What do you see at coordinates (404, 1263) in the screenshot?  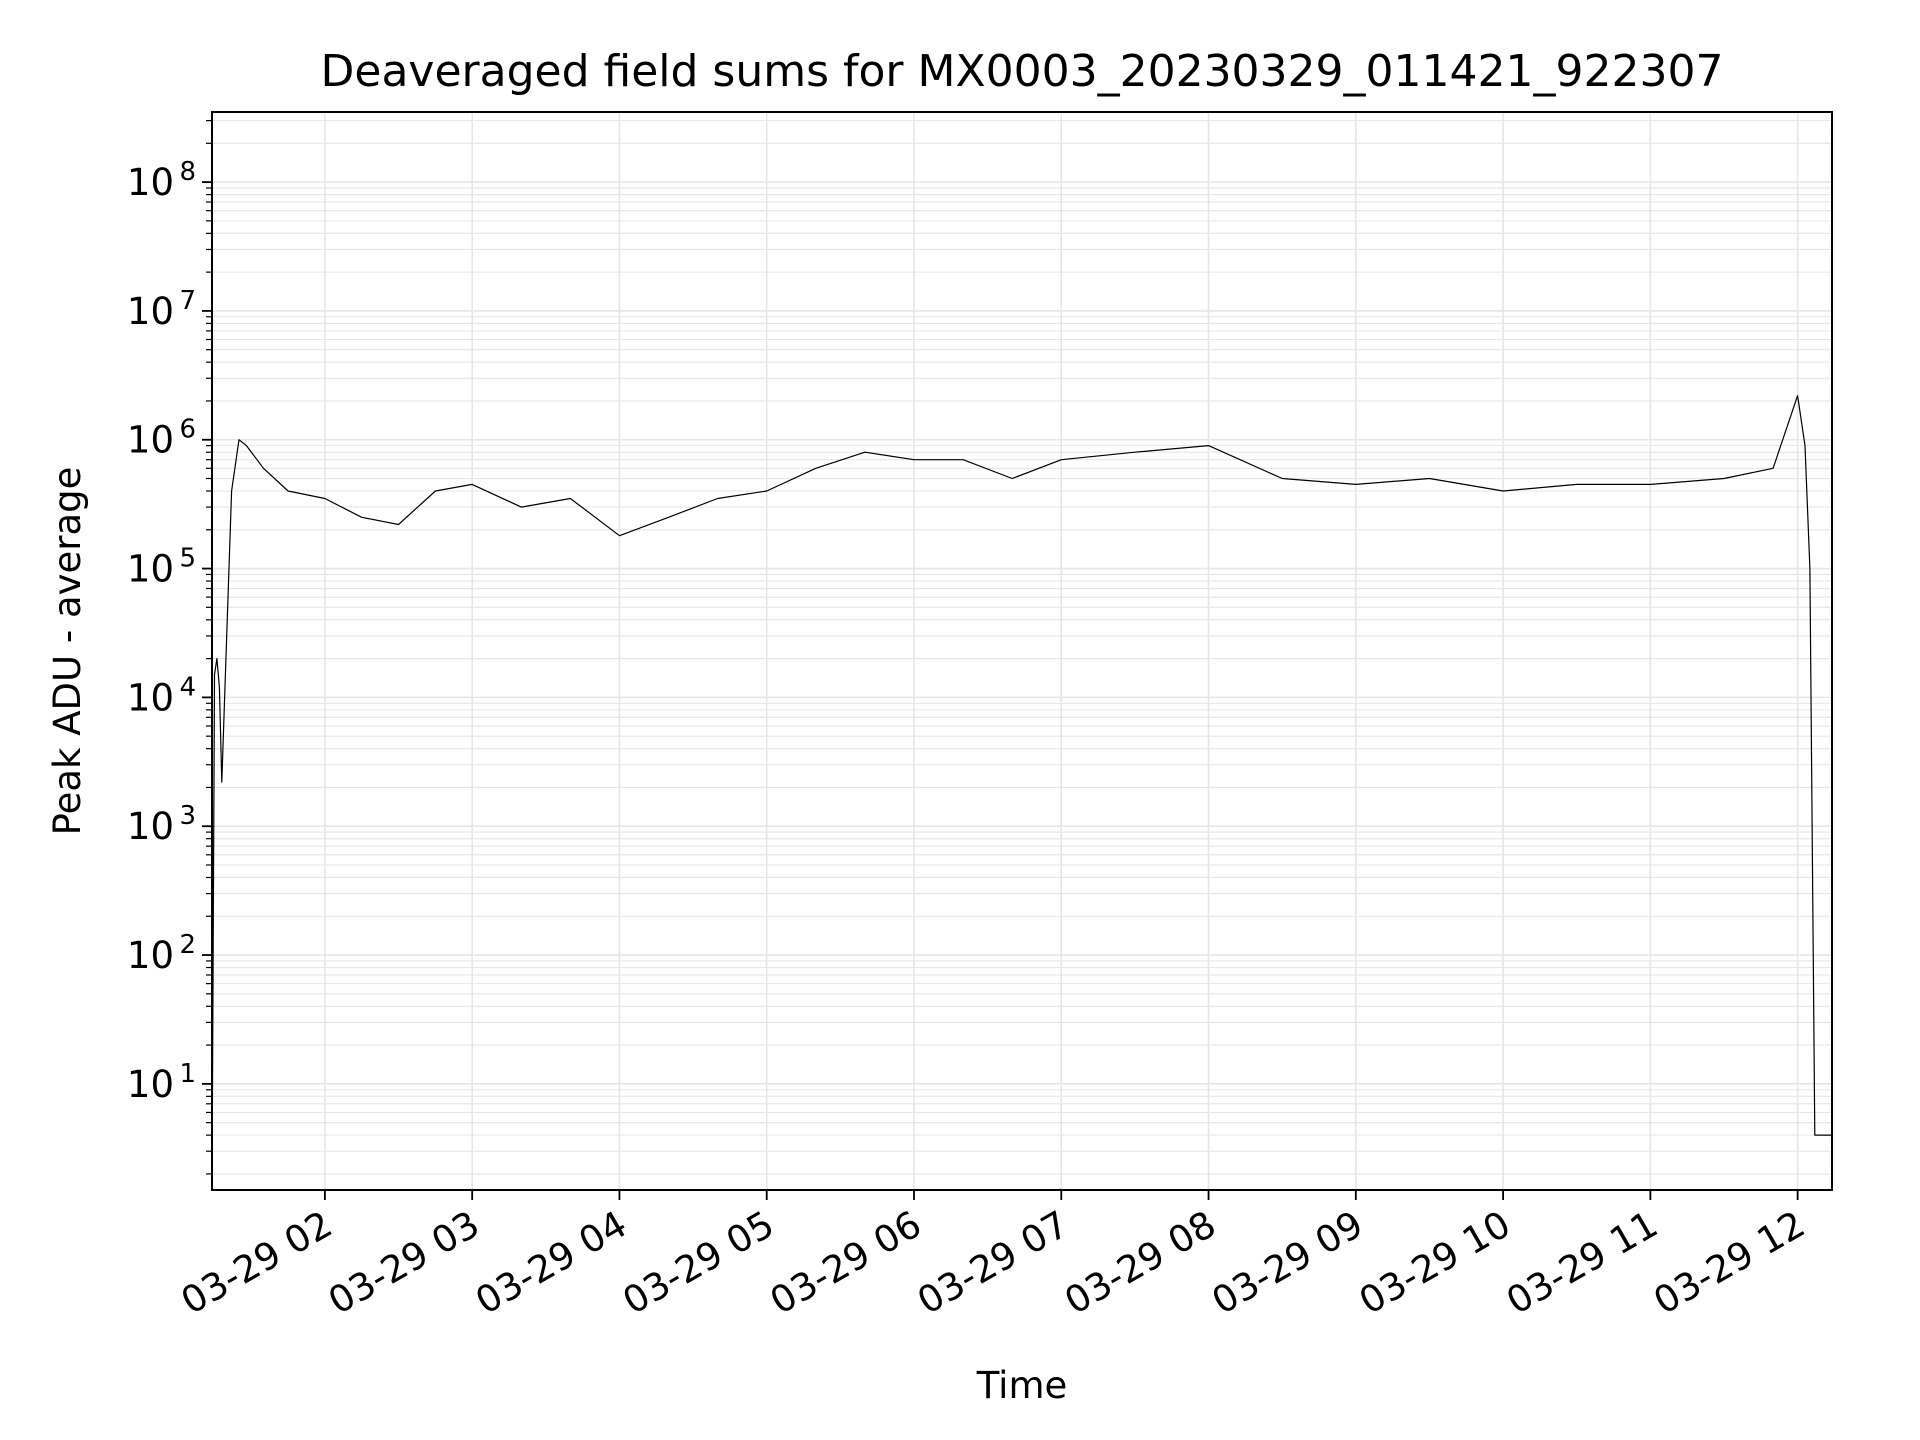 I see `x-tick-label: 03-29 03` at bounding box center [404, 1263].